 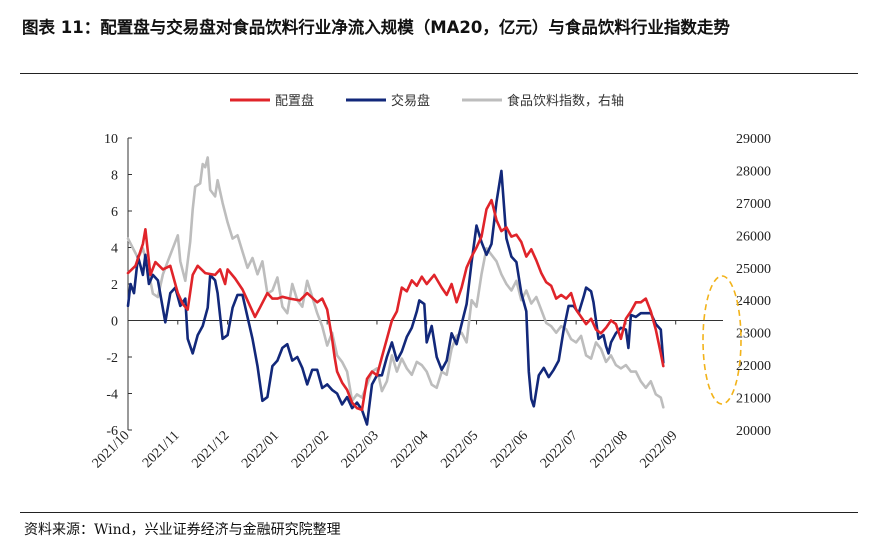 What do you see at coordinates (753, 399) in the screenshot?
I see `right-tick-label: 21000` at bounding box center [753, 399].